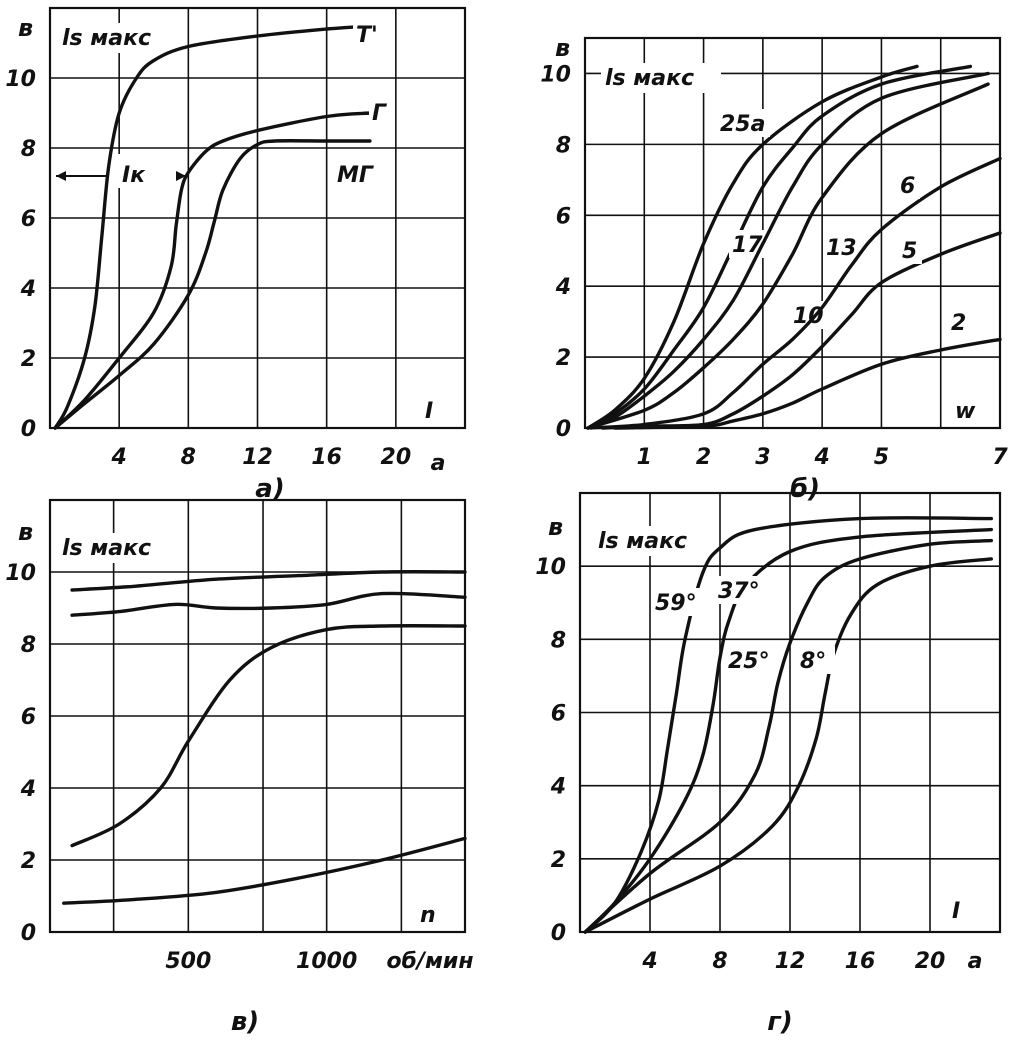 This screenshot has height=1040, width=1009. What do you see at coordinates (749, 661) in the screenshot?
I see `series-label: 25°` at bounding box center [749, 661].